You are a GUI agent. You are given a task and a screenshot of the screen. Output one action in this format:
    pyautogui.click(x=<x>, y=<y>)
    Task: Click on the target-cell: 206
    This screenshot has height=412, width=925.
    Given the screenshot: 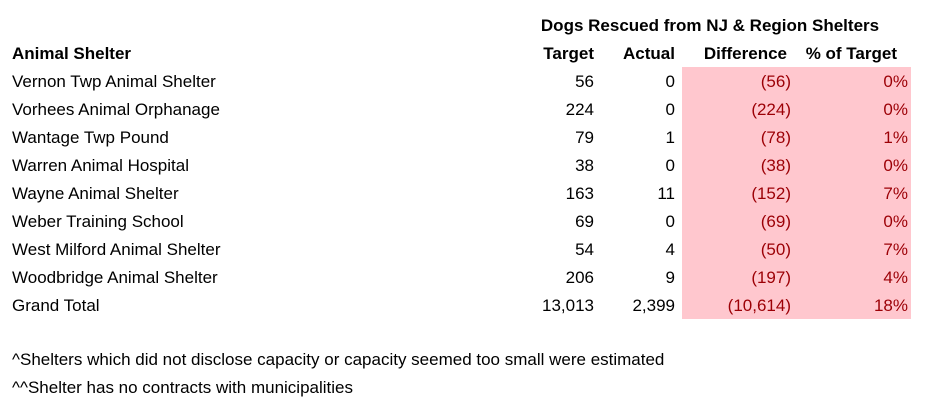 What is the action you would take?
    pyautogui.click(x=579, y=277)
    